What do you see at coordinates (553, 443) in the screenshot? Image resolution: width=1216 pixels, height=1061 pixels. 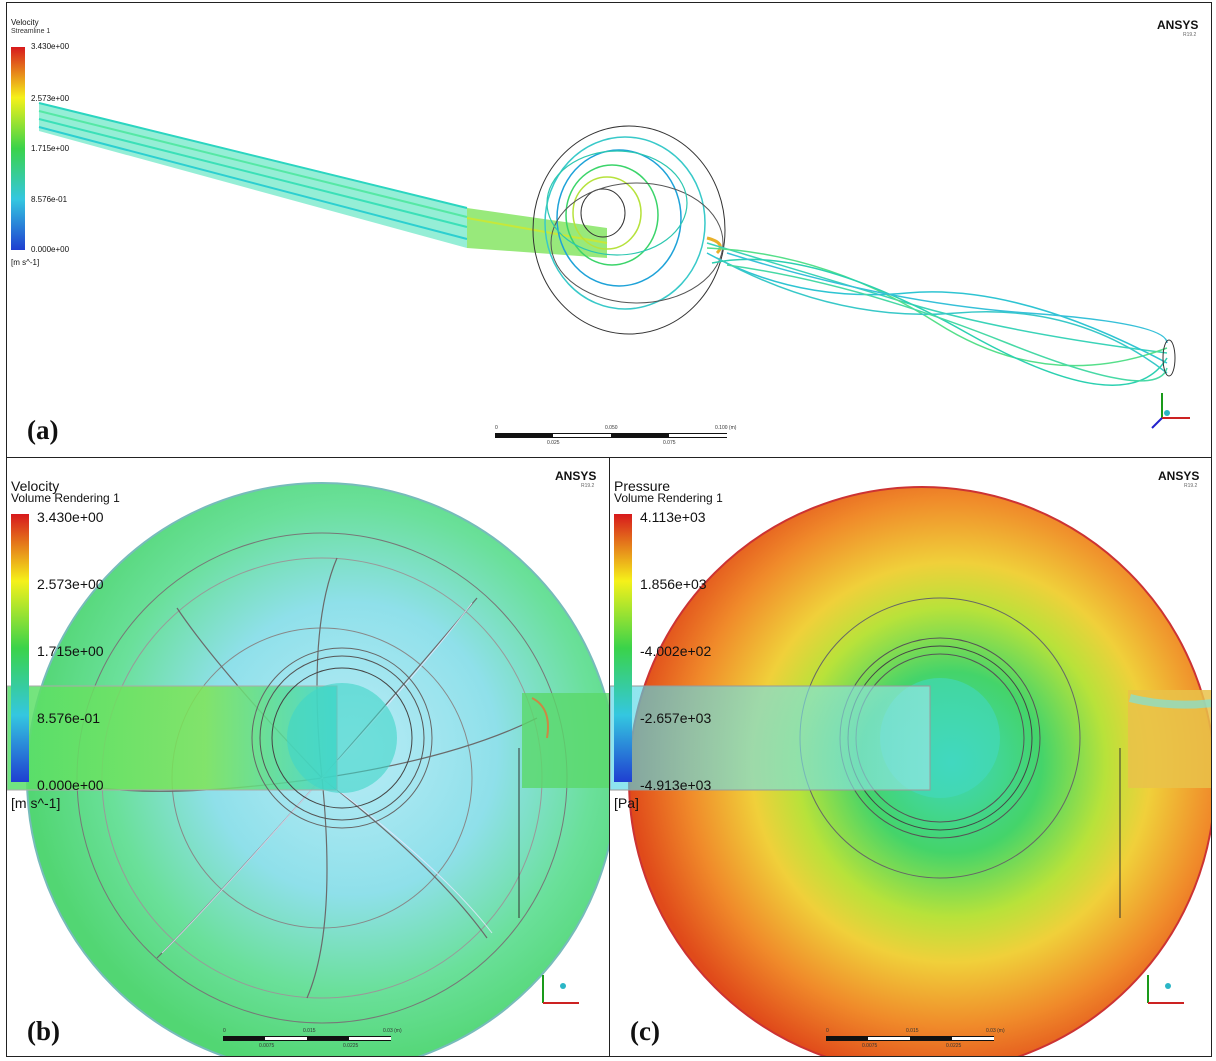 I see `scale-tick: 0.025` at bounding box center [553, 443].